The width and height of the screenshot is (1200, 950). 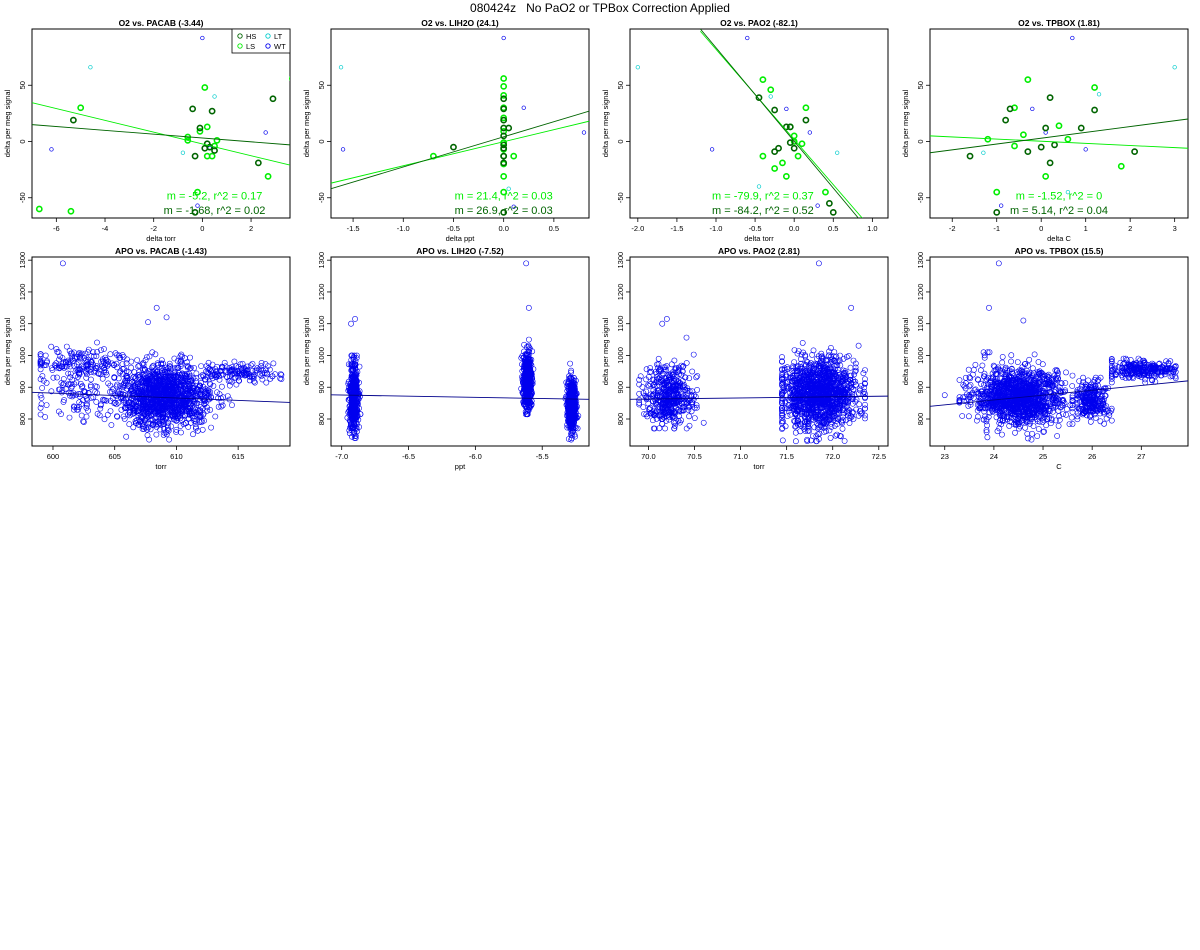 What do you see at coordinates (215, 197) in the screenshot?
I see `fit-annotation: m = -5.2, r^2 = 0.17` at bounding box center [215, 197].